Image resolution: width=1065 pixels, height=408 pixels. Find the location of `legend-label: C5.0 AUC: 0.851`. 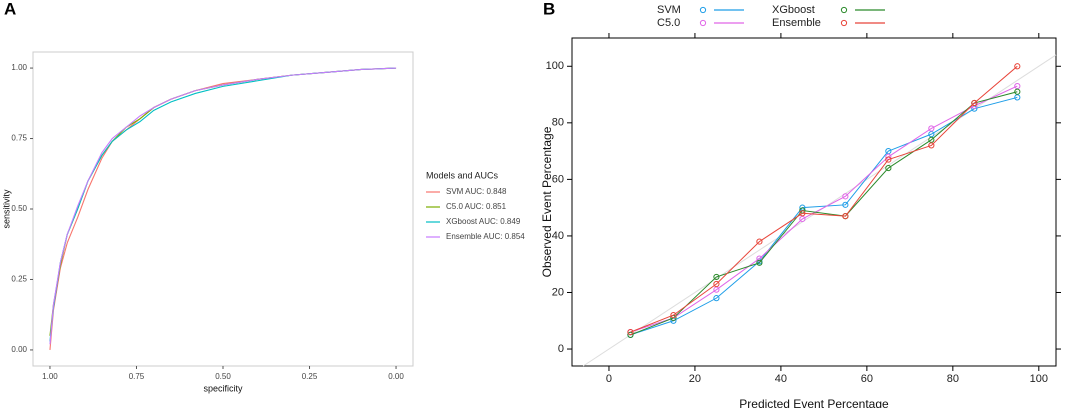

legend-label: C5.0 AUC: 0.851 is located at coordinates (476, 206).